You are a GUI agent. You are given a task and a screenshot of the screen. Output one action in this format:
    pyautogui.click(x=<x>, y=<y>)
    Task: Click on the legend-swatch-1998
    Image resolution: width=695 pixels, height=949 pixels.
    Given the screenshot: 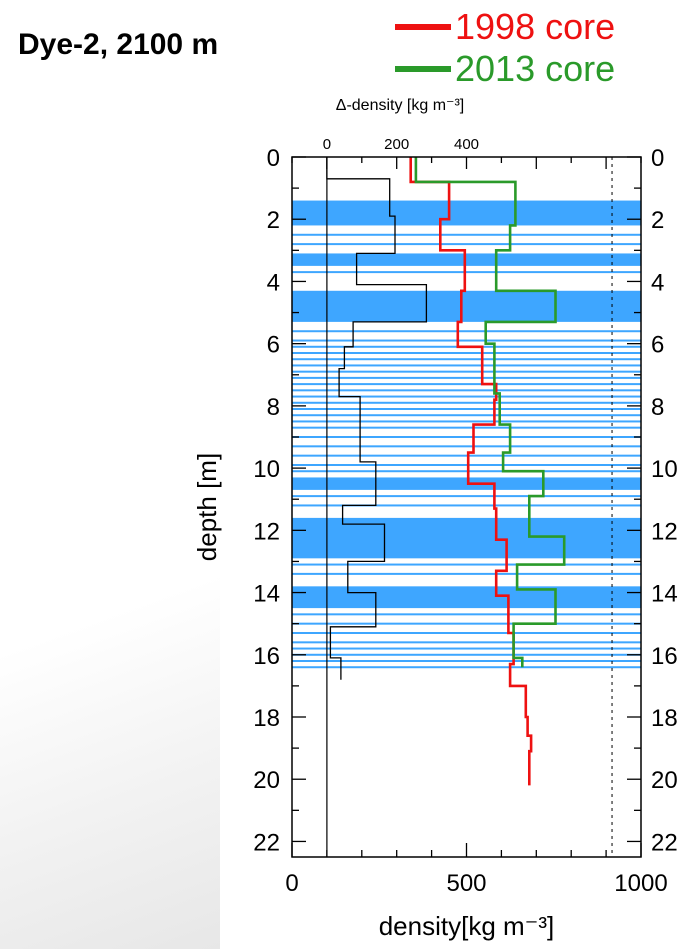 What is the action you would take?
    pyautogui.click(x=423, y=27)
    